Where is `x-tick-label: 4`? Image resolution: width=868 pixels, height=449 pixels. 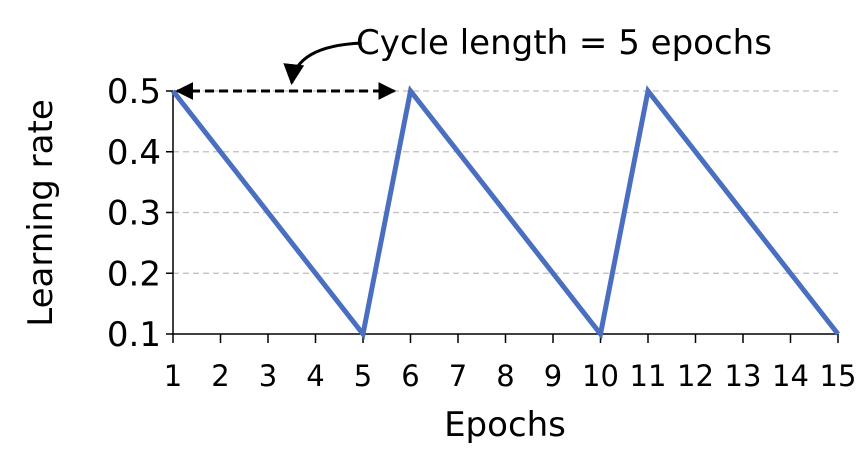
x-tick-label: 4 is located at coordinates (315, 376).